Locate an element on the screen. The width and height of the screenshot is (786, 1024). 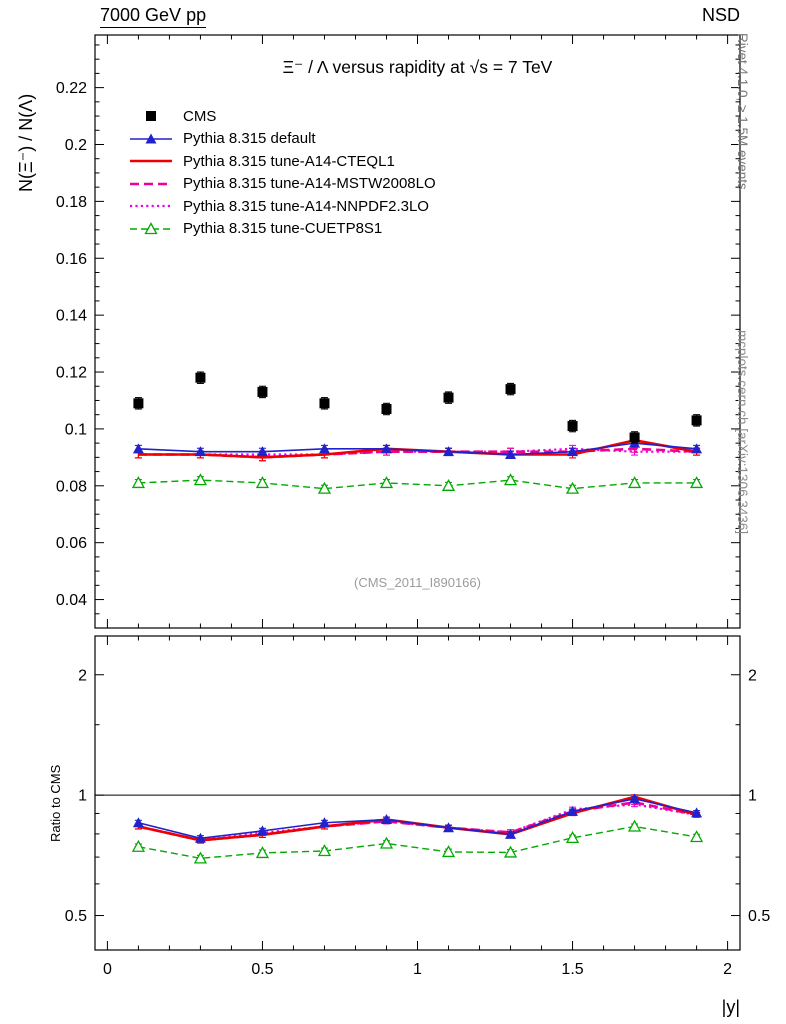
legend-marker-cms is located at coordinates (151, 116).